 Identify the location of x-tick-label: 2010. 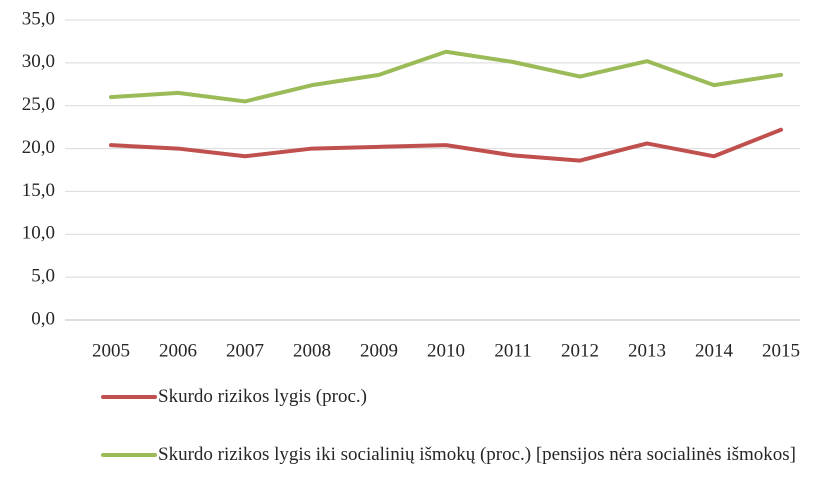
(446, 350).